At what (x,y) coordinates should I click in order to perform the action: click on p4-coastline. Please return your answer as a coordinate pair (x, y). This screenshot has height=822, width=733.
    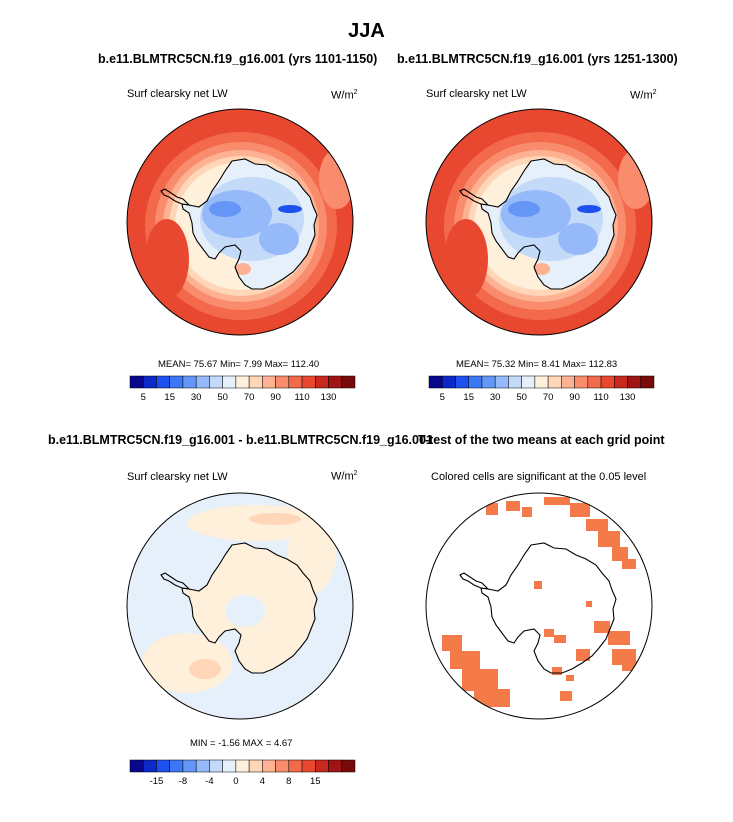
    Looking at the image, I should click on (548, 608).